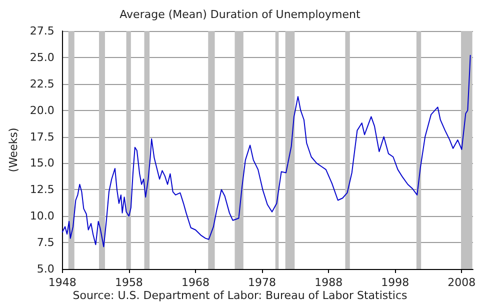  What do you see at coordinates (262, 282) in the screenshot?
I see `x-tick-label: 1978` at bounding box center [262, 282].